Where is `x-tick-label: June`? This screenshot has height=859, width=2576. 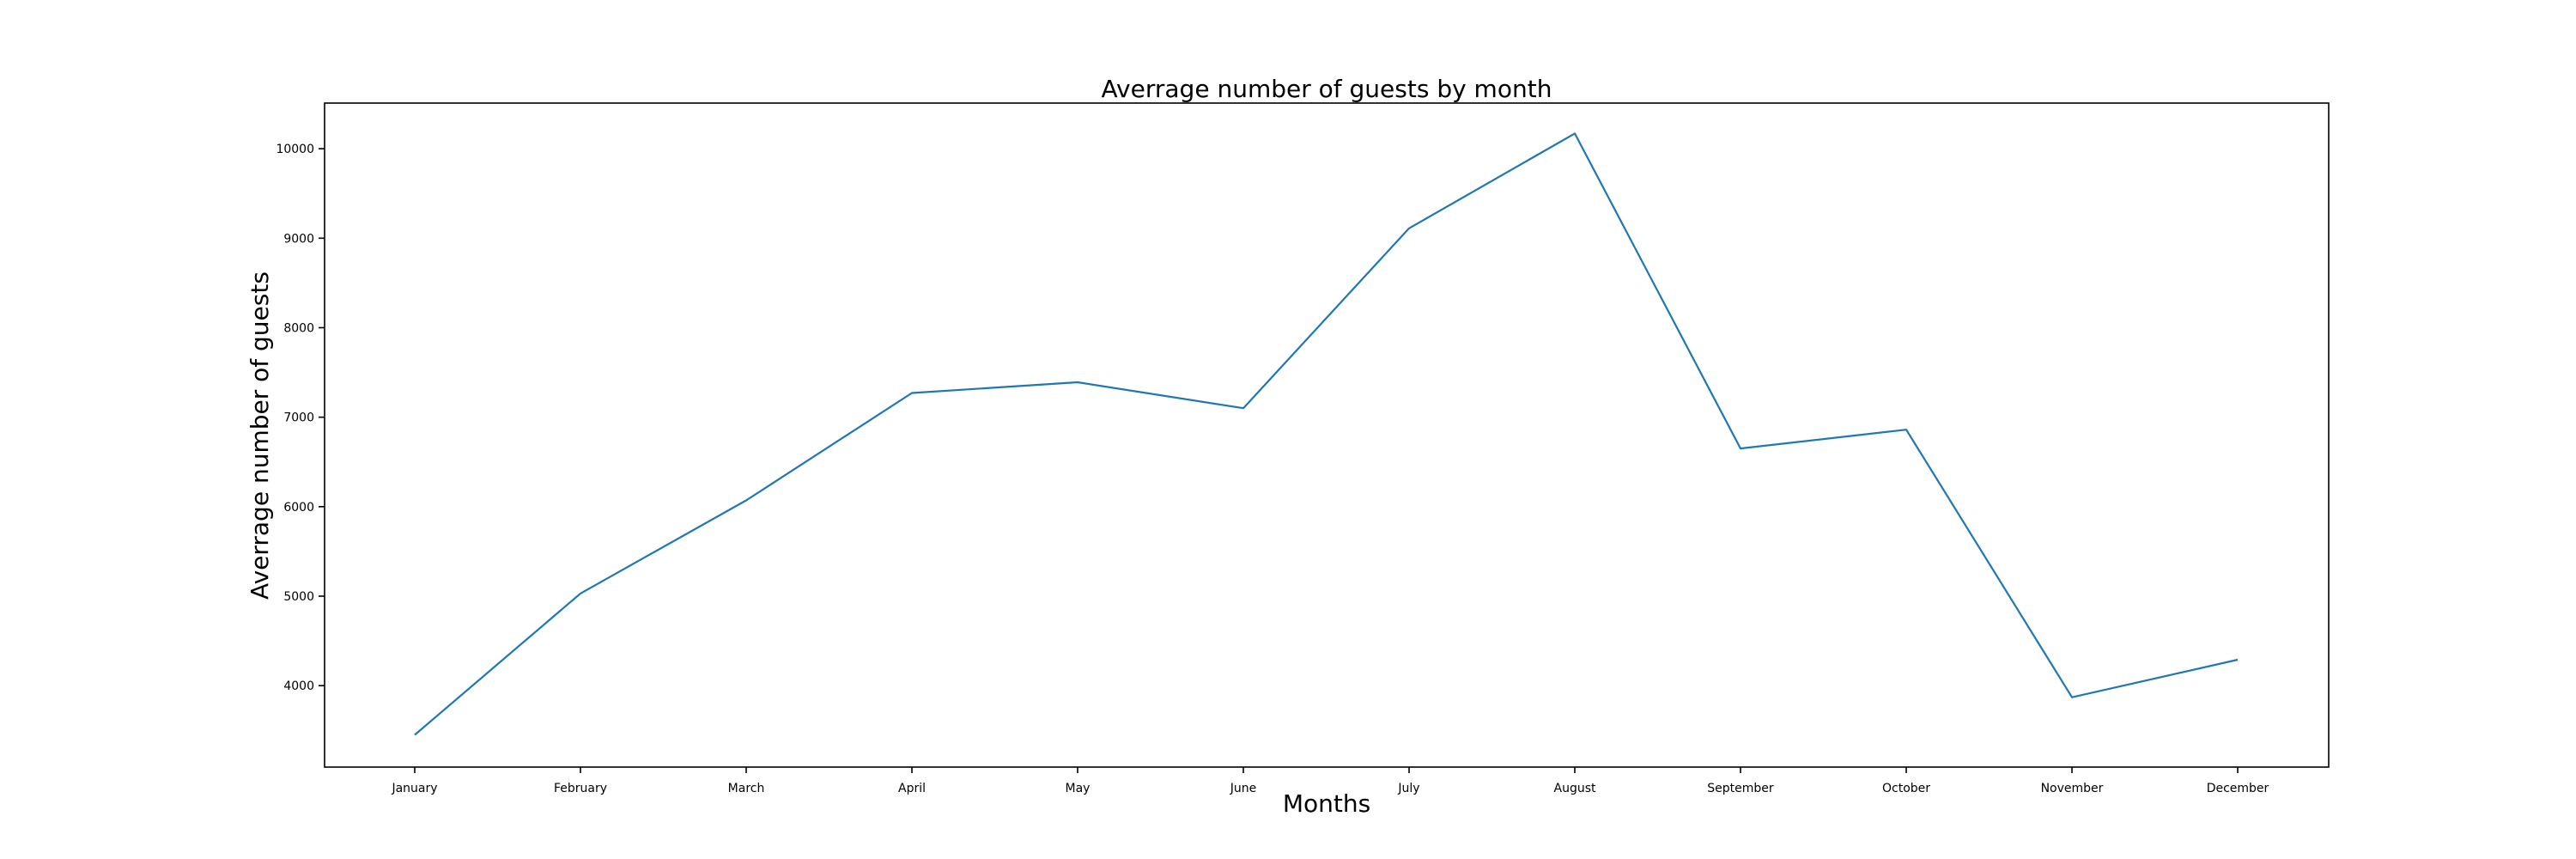
x-tick-label: June is located at coordinates (1243, 788).